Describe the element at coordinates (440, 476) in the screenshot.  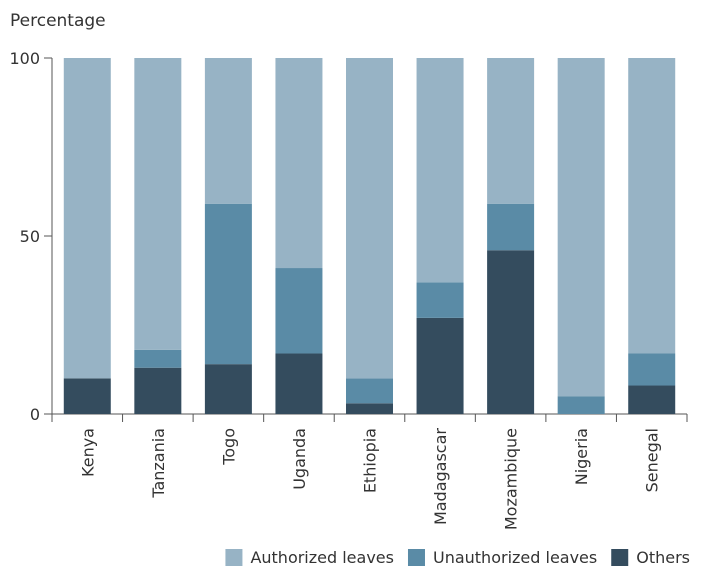
I see `x-tick-label-madagascar: Madagascar` at that location.